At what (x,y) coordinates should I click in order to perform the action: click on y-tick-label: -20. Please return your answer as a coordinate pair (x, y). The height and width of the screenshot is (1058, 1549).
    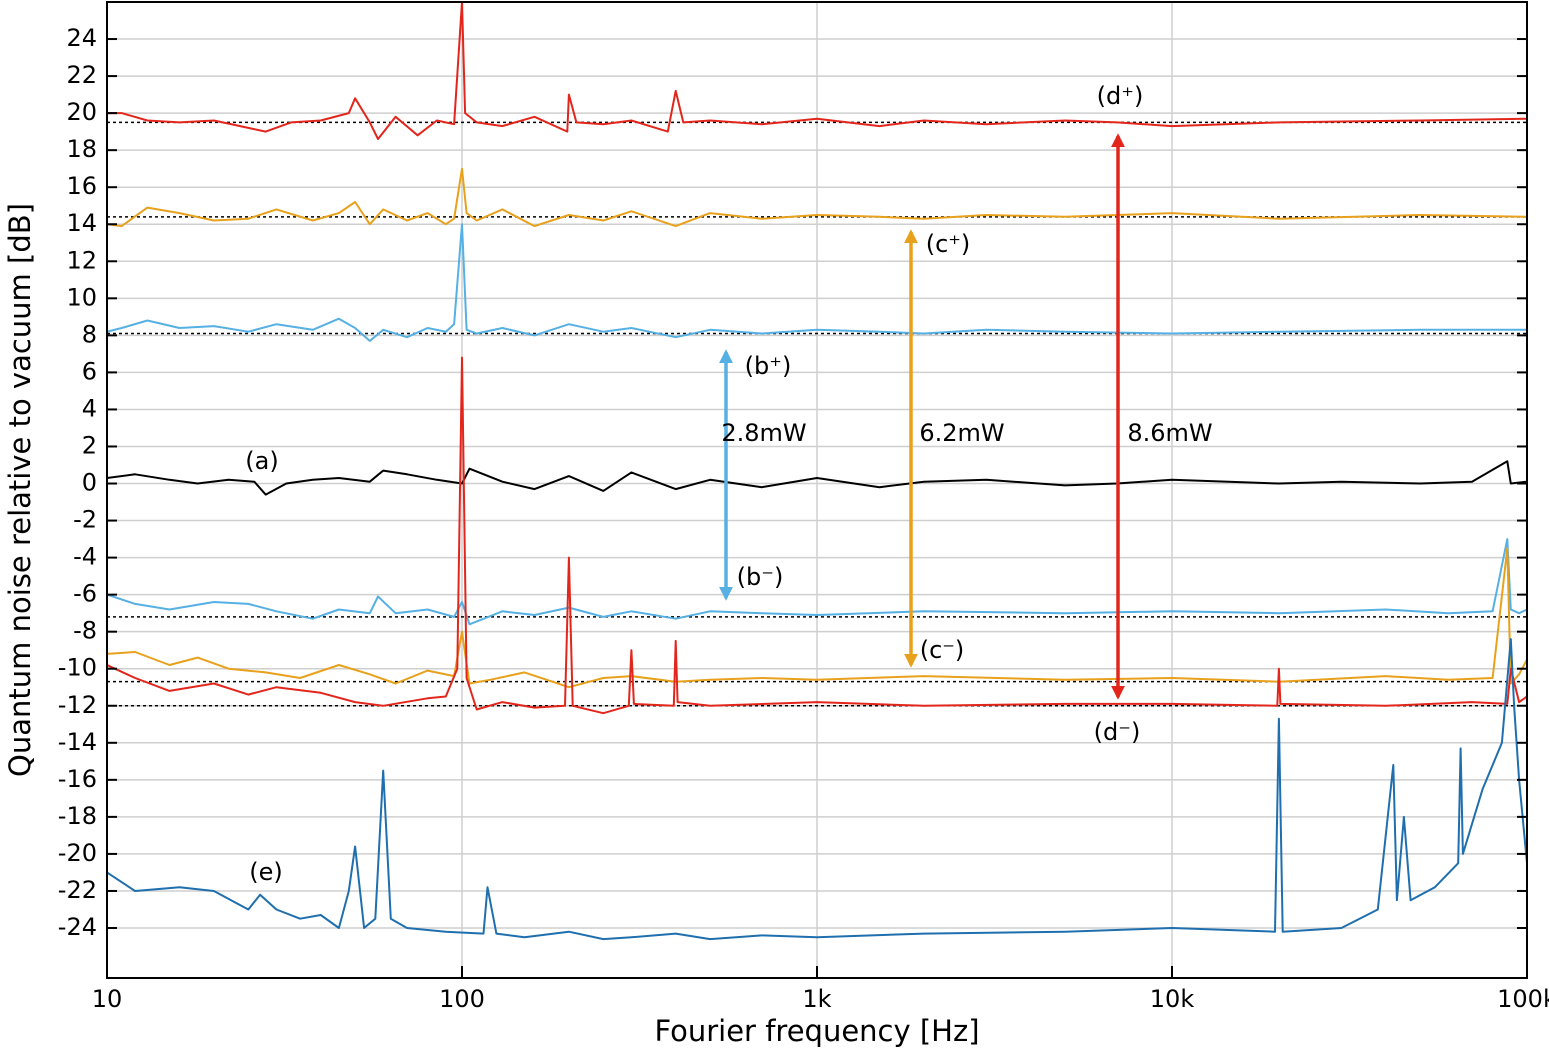
    Looking at the image, I should click on (77, 853).